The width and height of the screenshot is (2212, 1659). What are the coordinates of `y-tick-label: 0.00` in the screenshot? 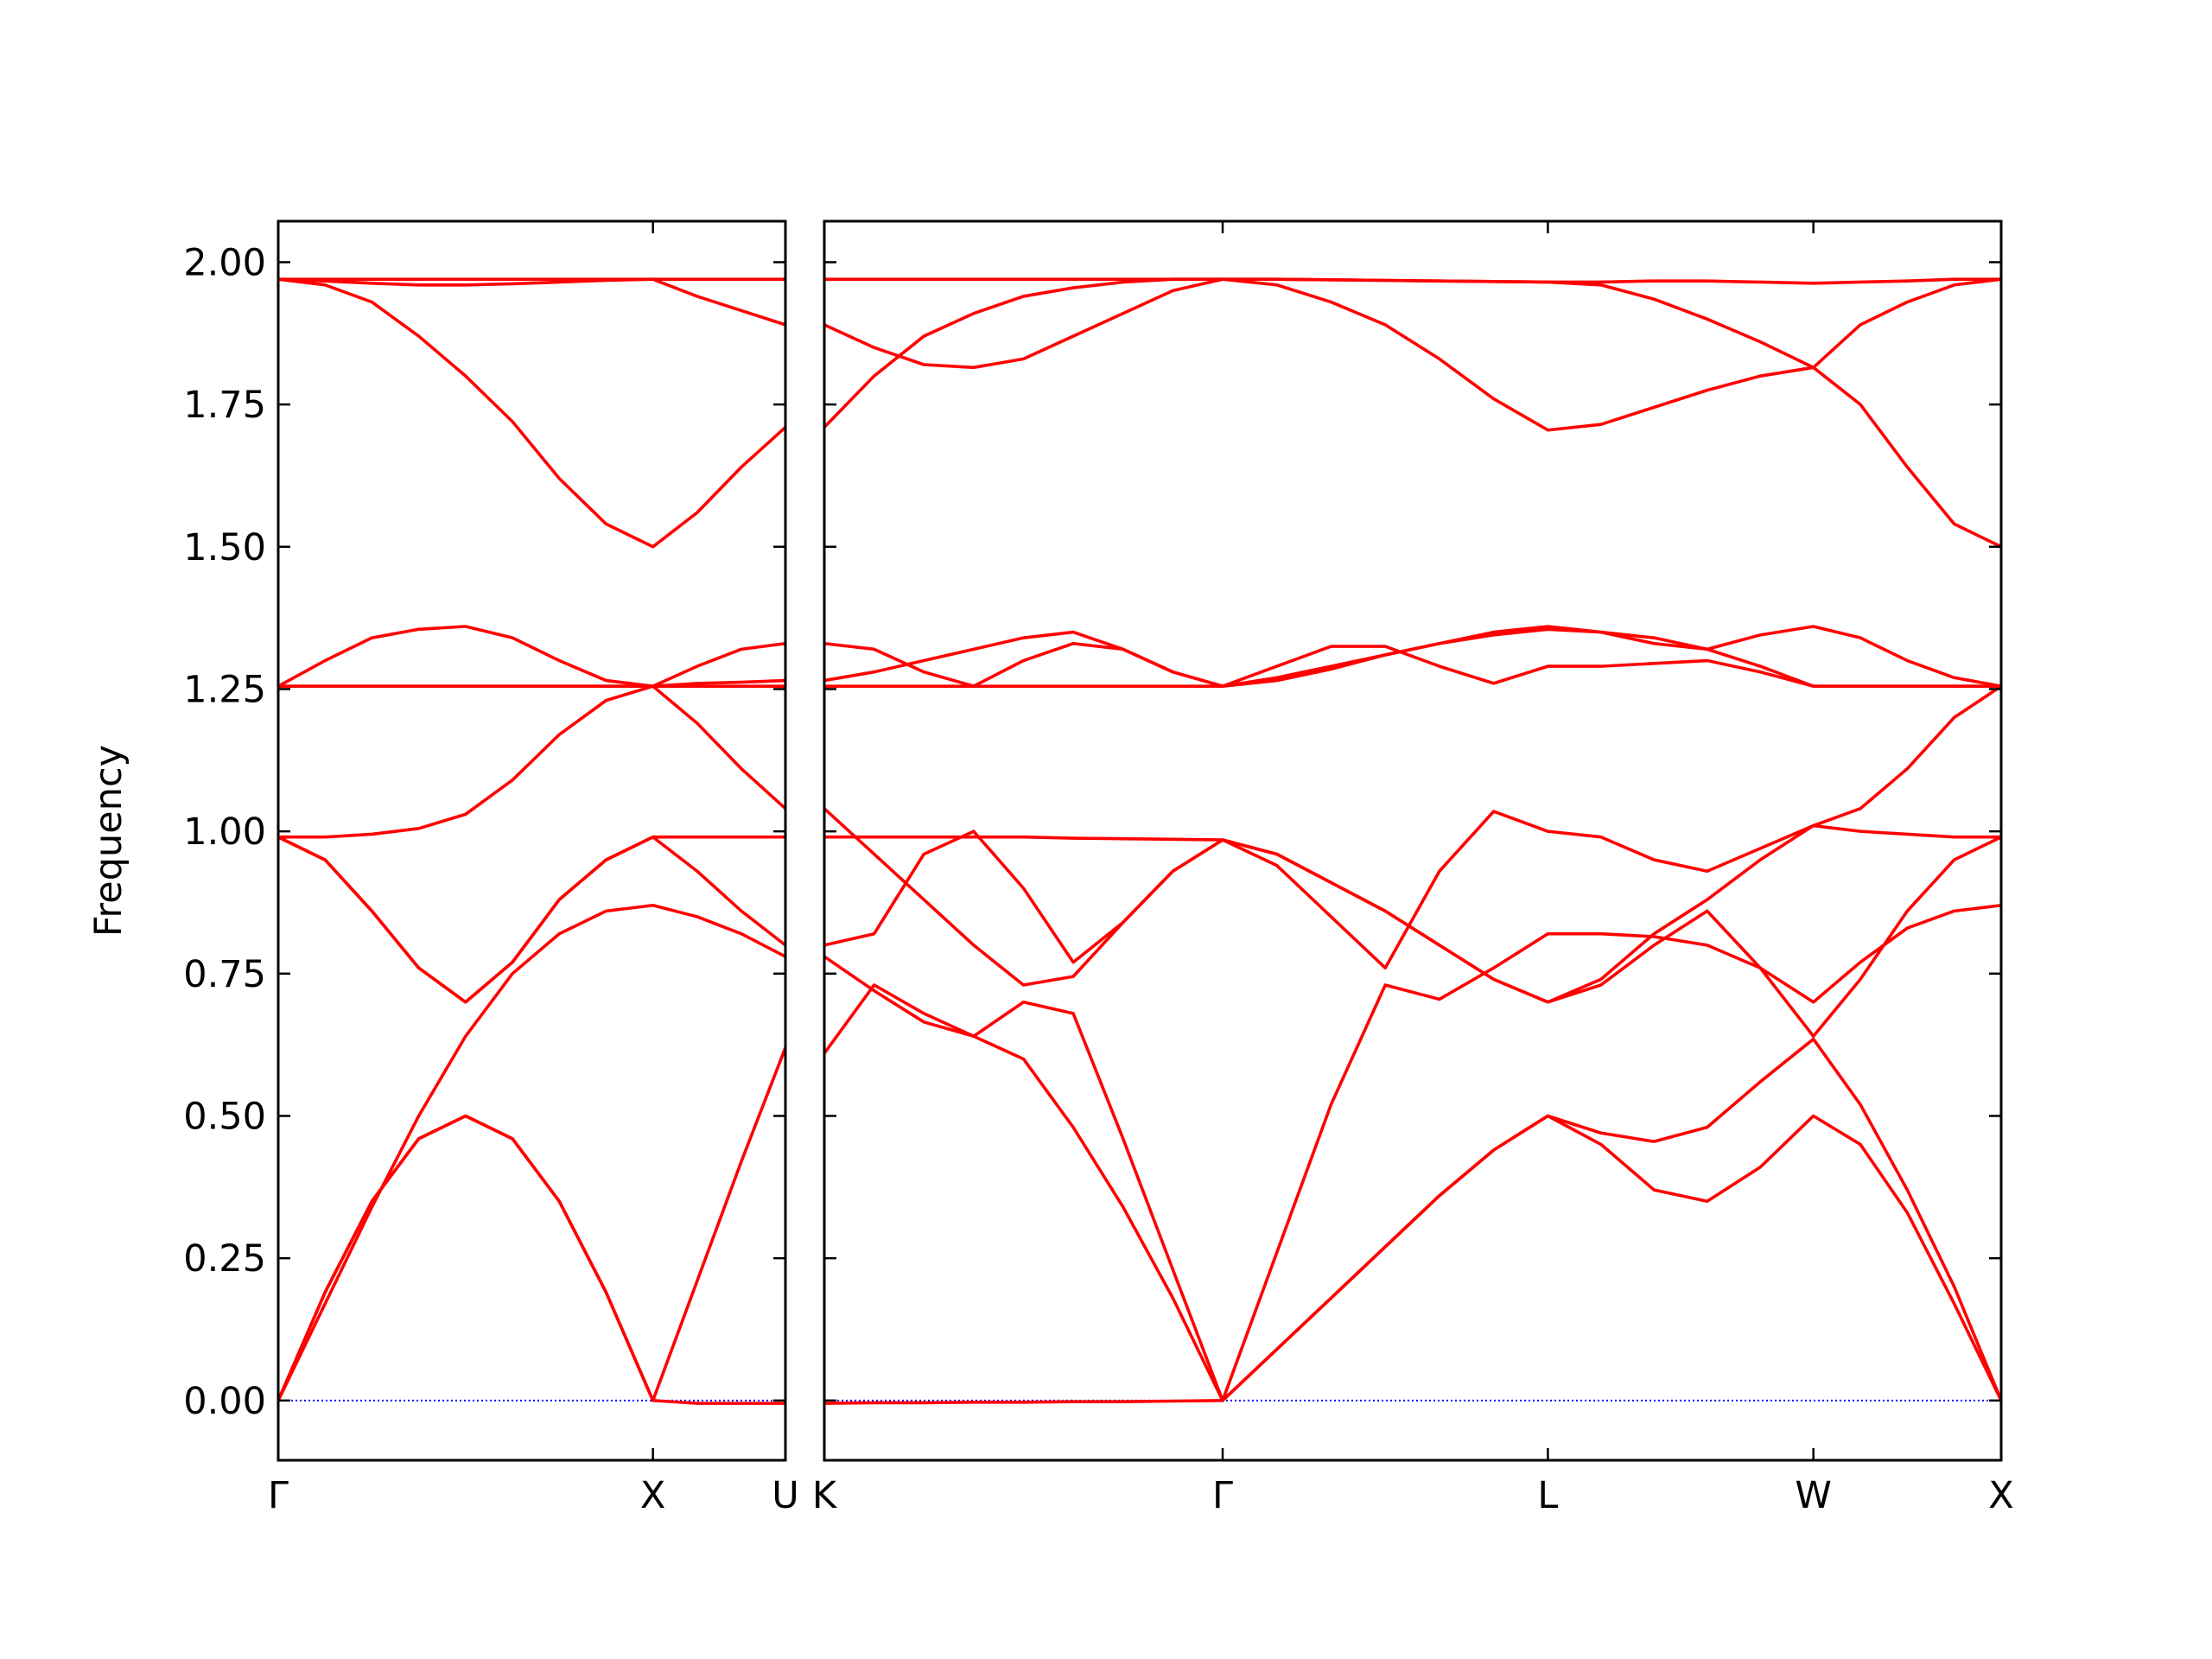 It's located at (224, 1401).